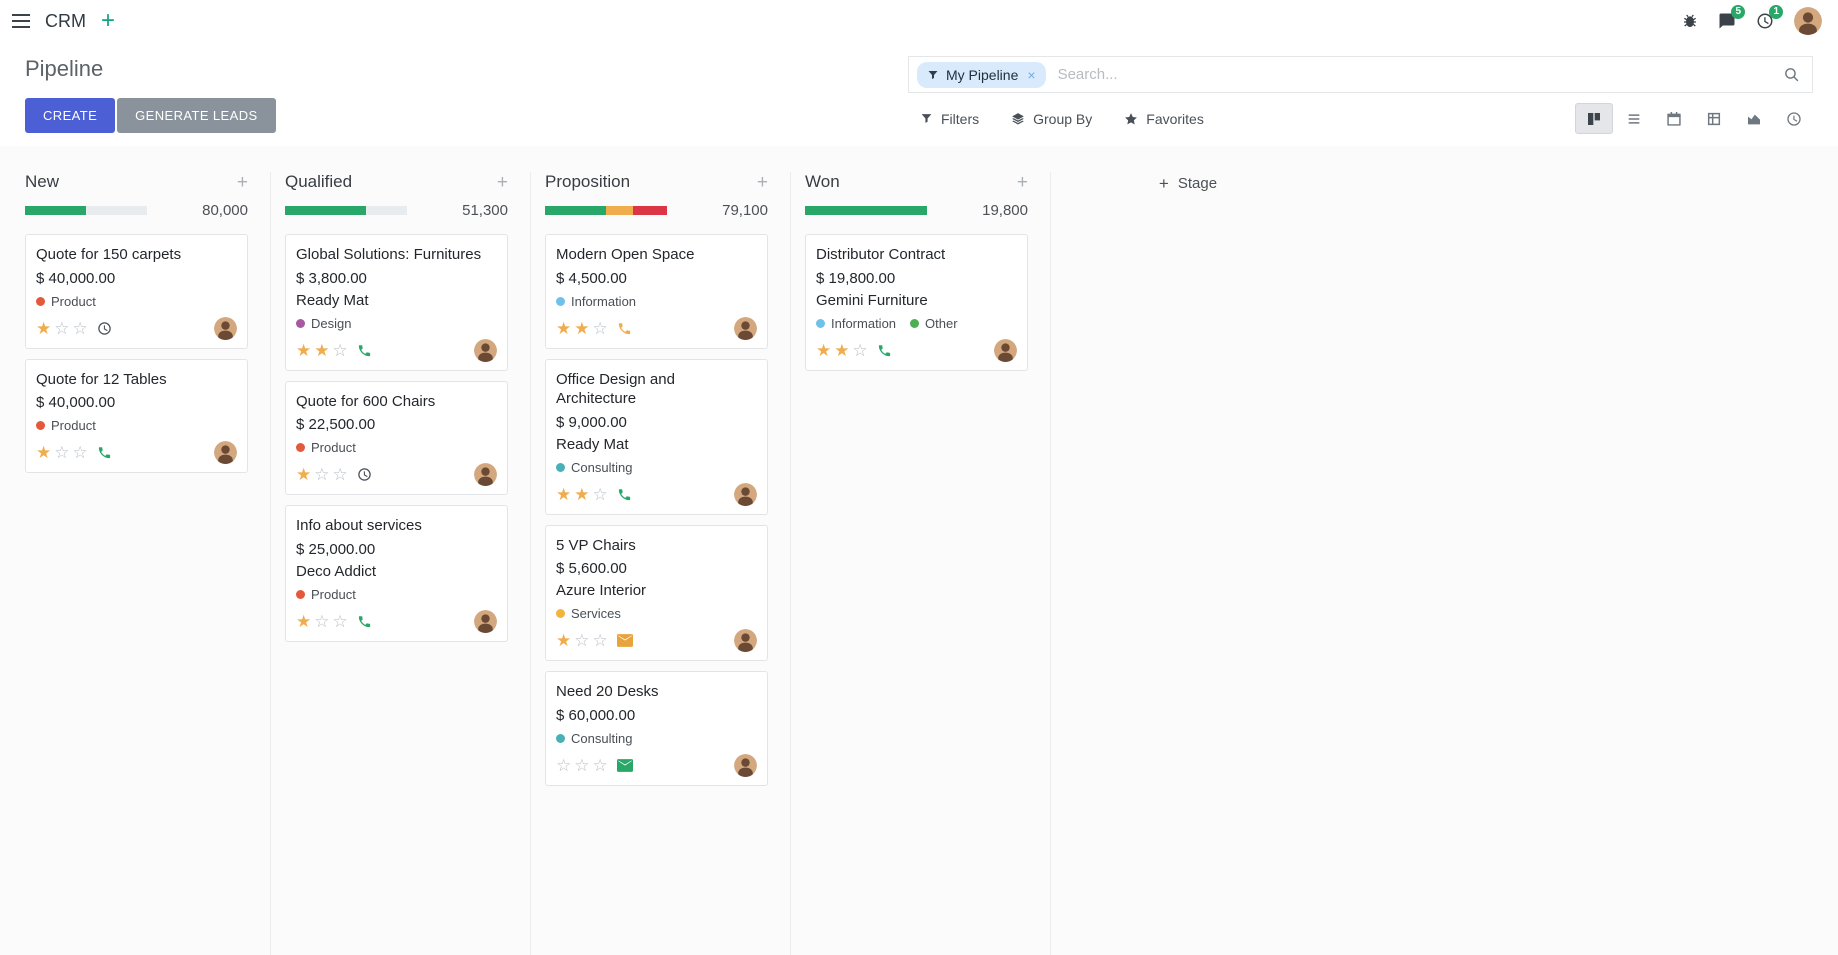  Describe the element at coordinates (822, 181) in the screenshot. I see `column-title: Won` at that location.